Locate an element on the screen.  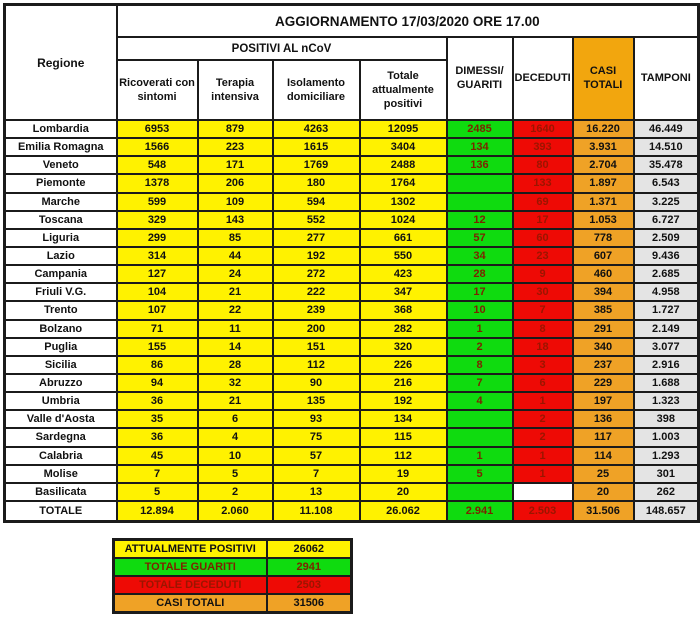
cell-totale-positivi: 115 is located at coordinates (403, 437).